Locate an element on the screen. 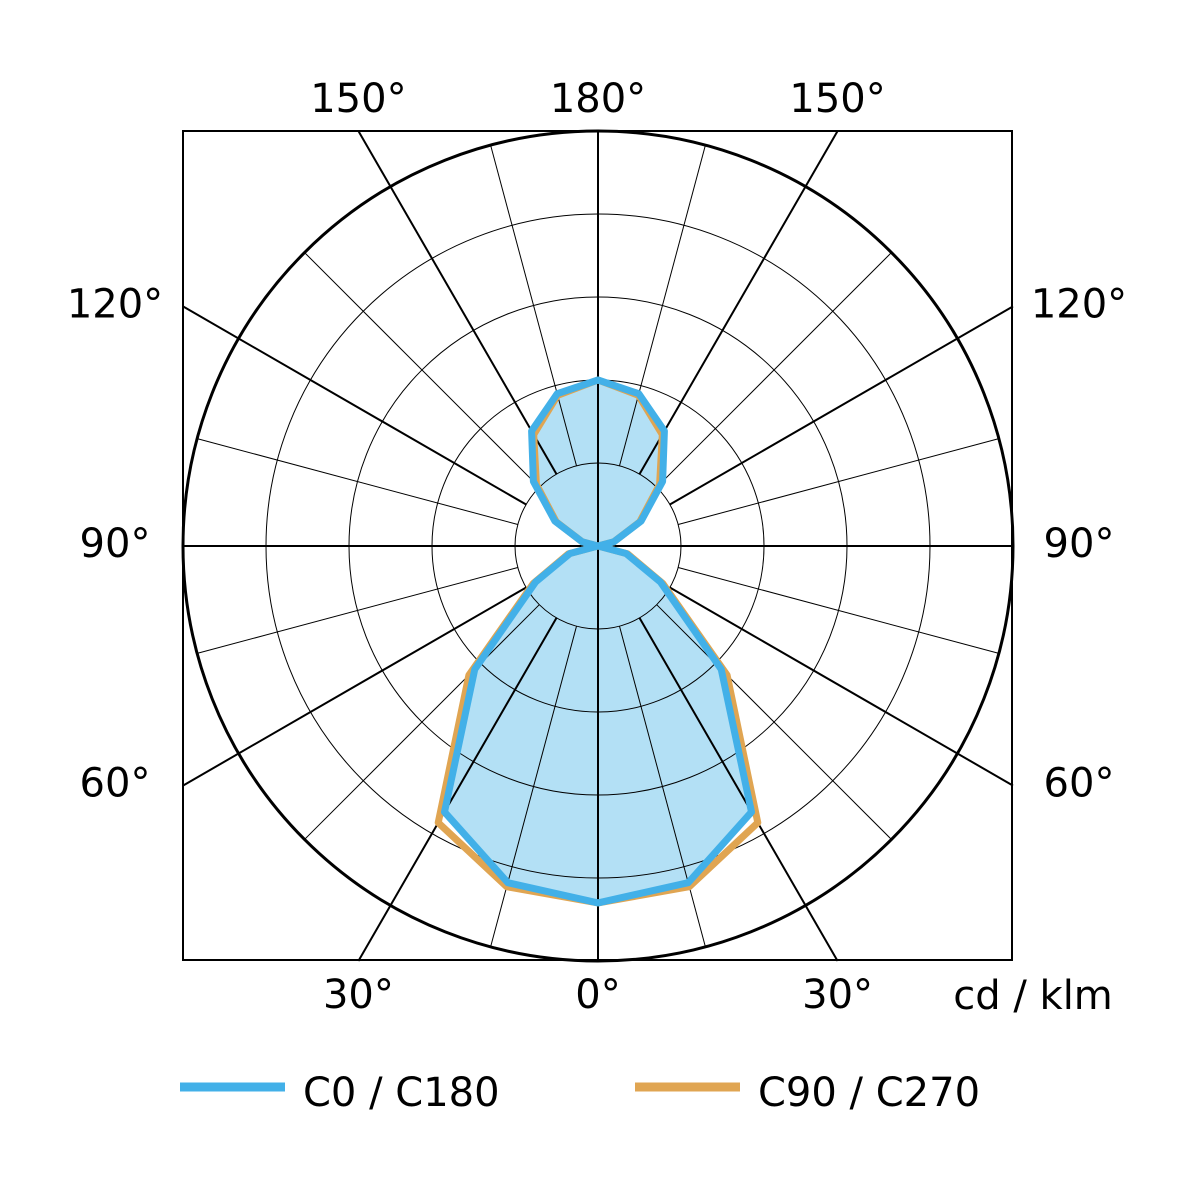 Image resolution: width=1200 pixels, height=1204 pixels. legend-label: C90 / C270 is located at coordinates (869, 1093).